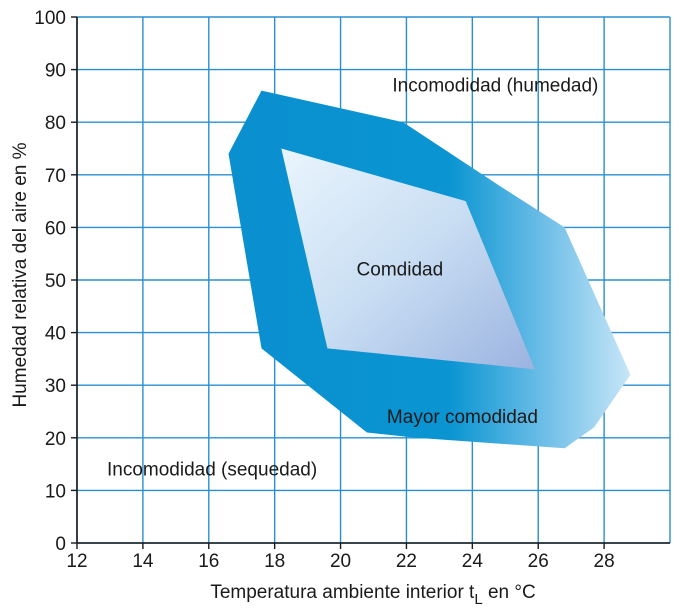 This screenshot has height=615, width=700. I want to click on x-tick-label: 24, so click(473, 561).